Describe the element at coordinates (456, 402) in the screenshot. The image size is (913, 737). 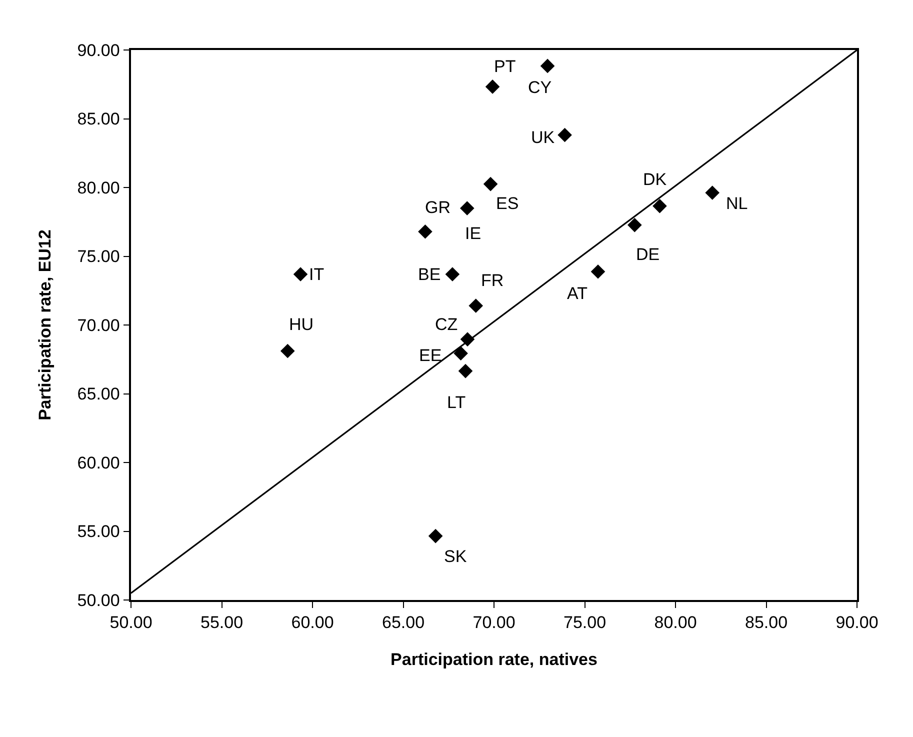
I see `annotation: LT` at that location.